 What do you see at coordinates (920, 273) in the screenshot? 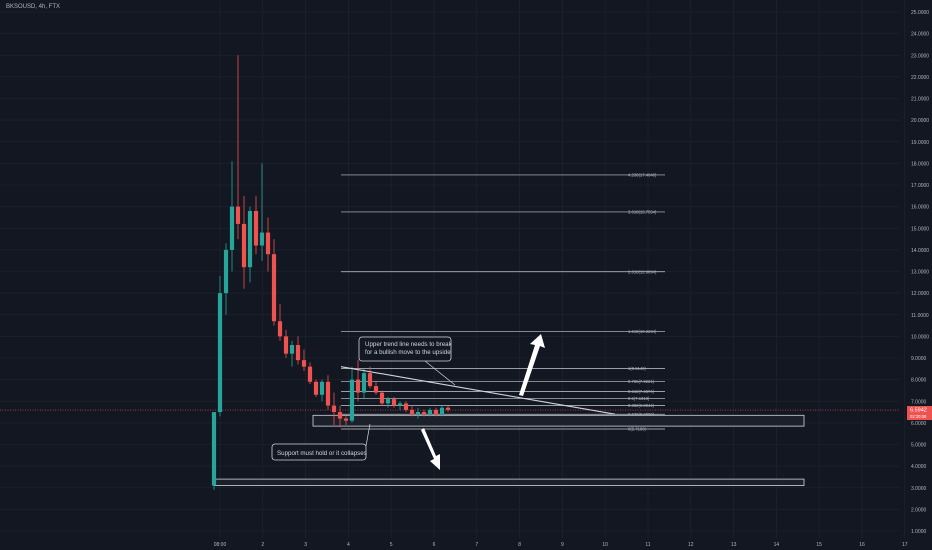
I see `y-axis-tick-label: 13.0000` at bounding box center [920, 273].